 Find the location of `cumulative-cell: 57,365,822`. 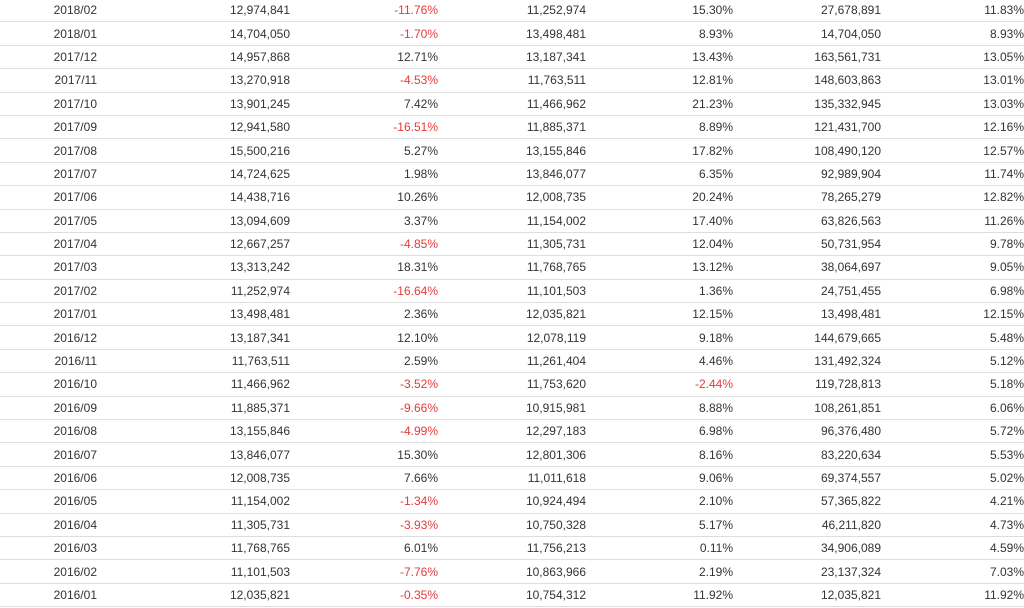

cumulative-cell: 57,365,822 is located at coordinates (807, 501).